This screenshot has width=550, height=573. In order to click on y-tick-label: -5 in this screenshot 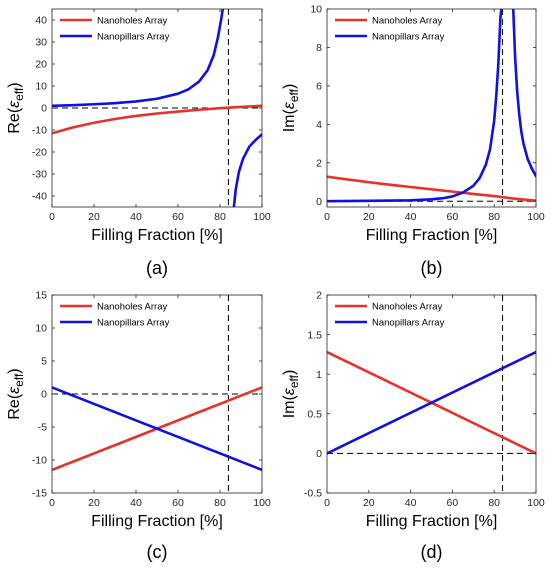, I will do `click(42, 428)`.